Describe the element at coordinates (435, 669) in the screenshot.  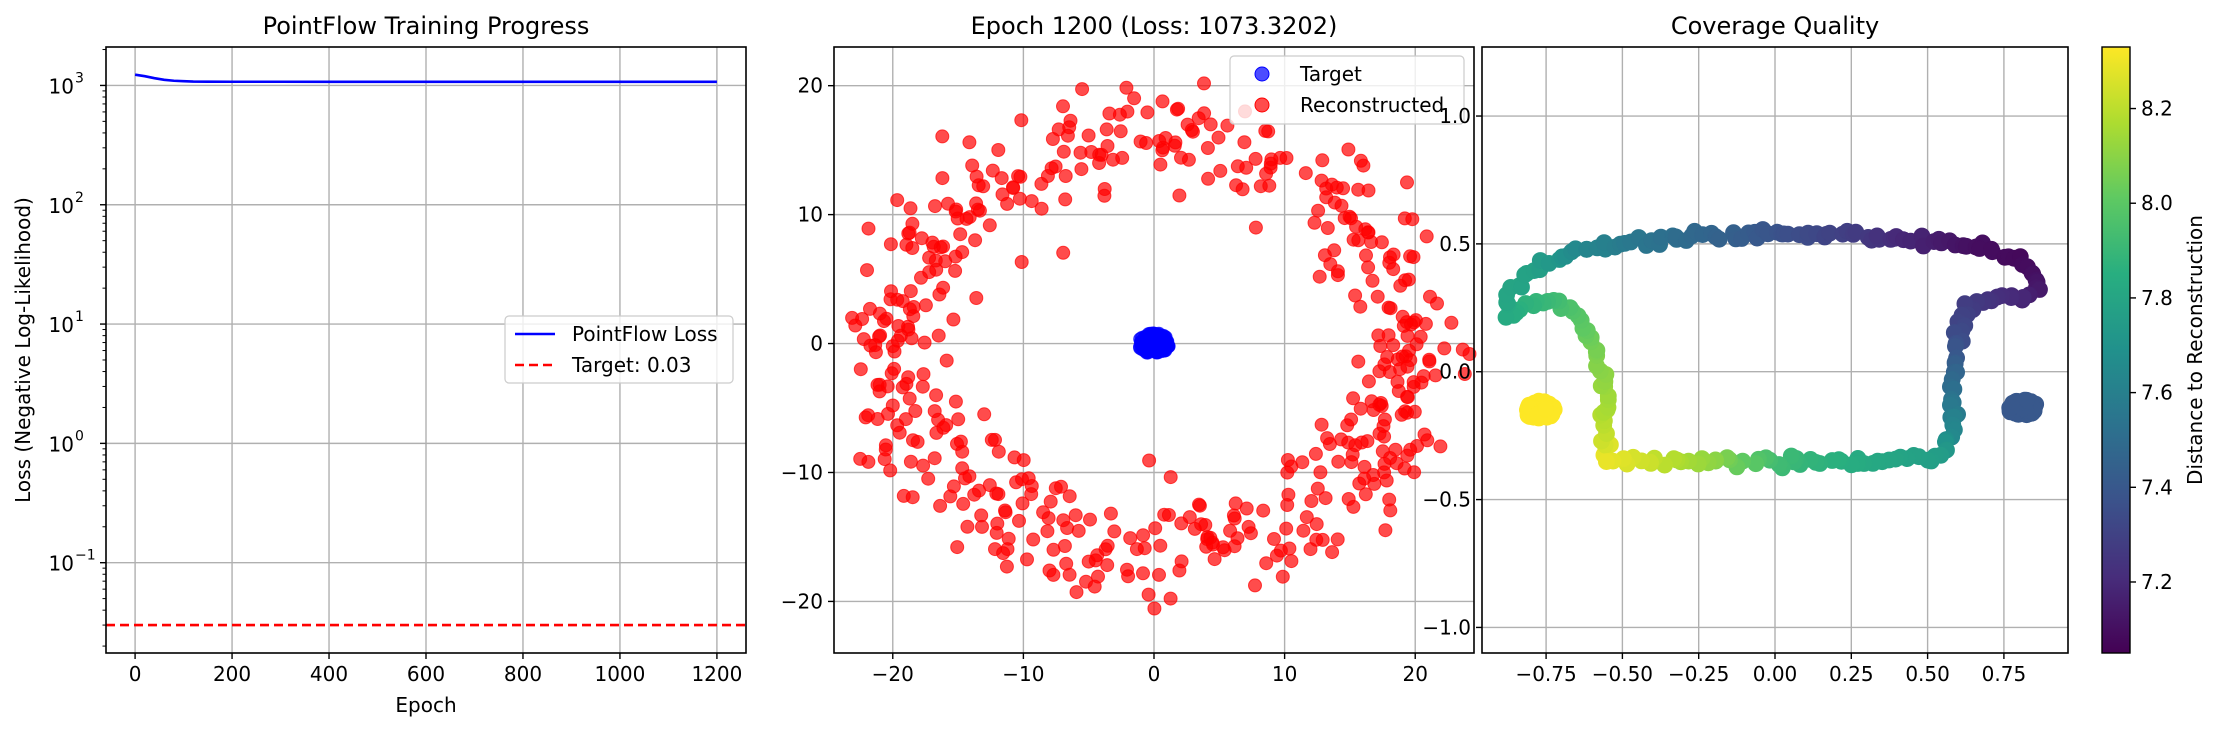
I see `loss-x-ticks: 0 200 400 600 800 1000 1200` at that location.